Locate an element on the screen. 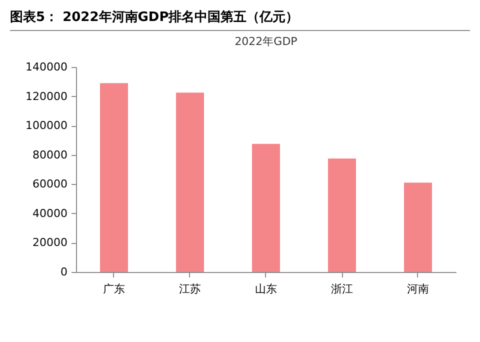  chart-subtitle: 2022年GDP is located at coordinates (266, 41).